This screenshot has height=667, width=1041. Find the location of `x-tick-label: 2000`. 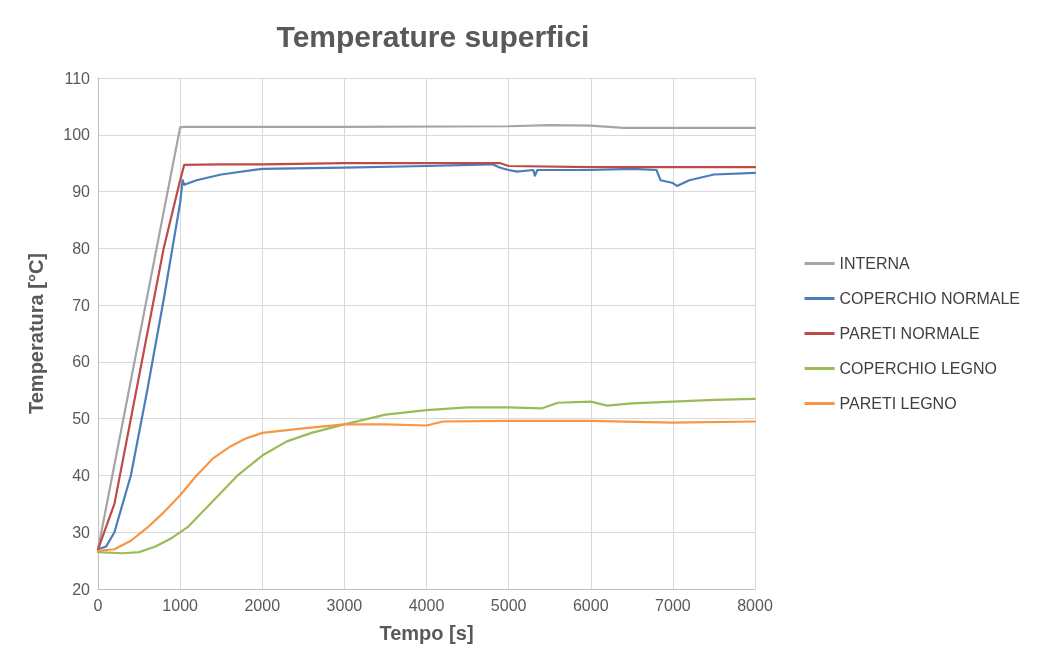

x-tick-label: 2000 is located at coordinates (262, 605).